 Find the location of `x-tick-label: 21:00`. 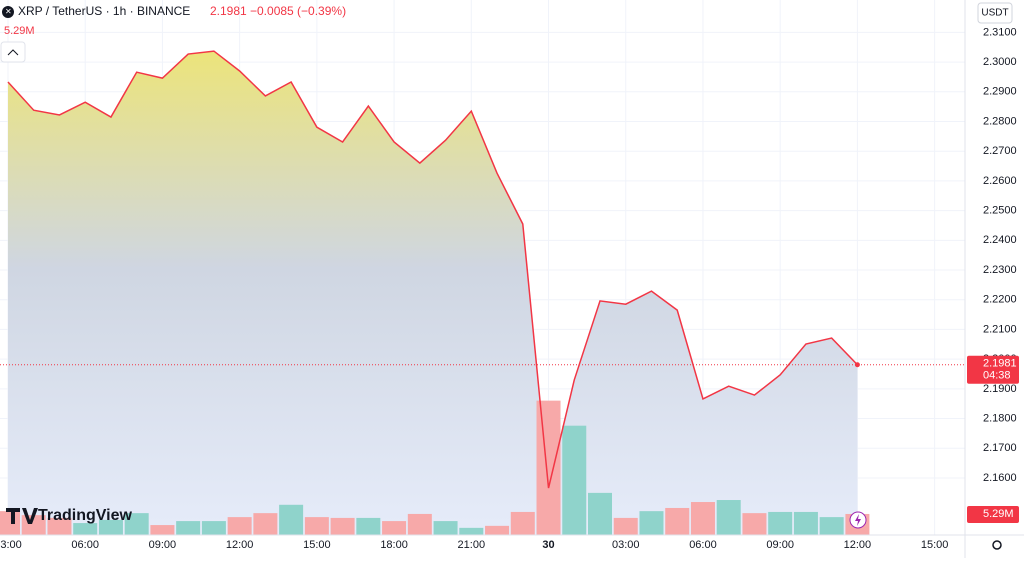

x-tick-label: 21:00 is located at coordinates (472, 545).